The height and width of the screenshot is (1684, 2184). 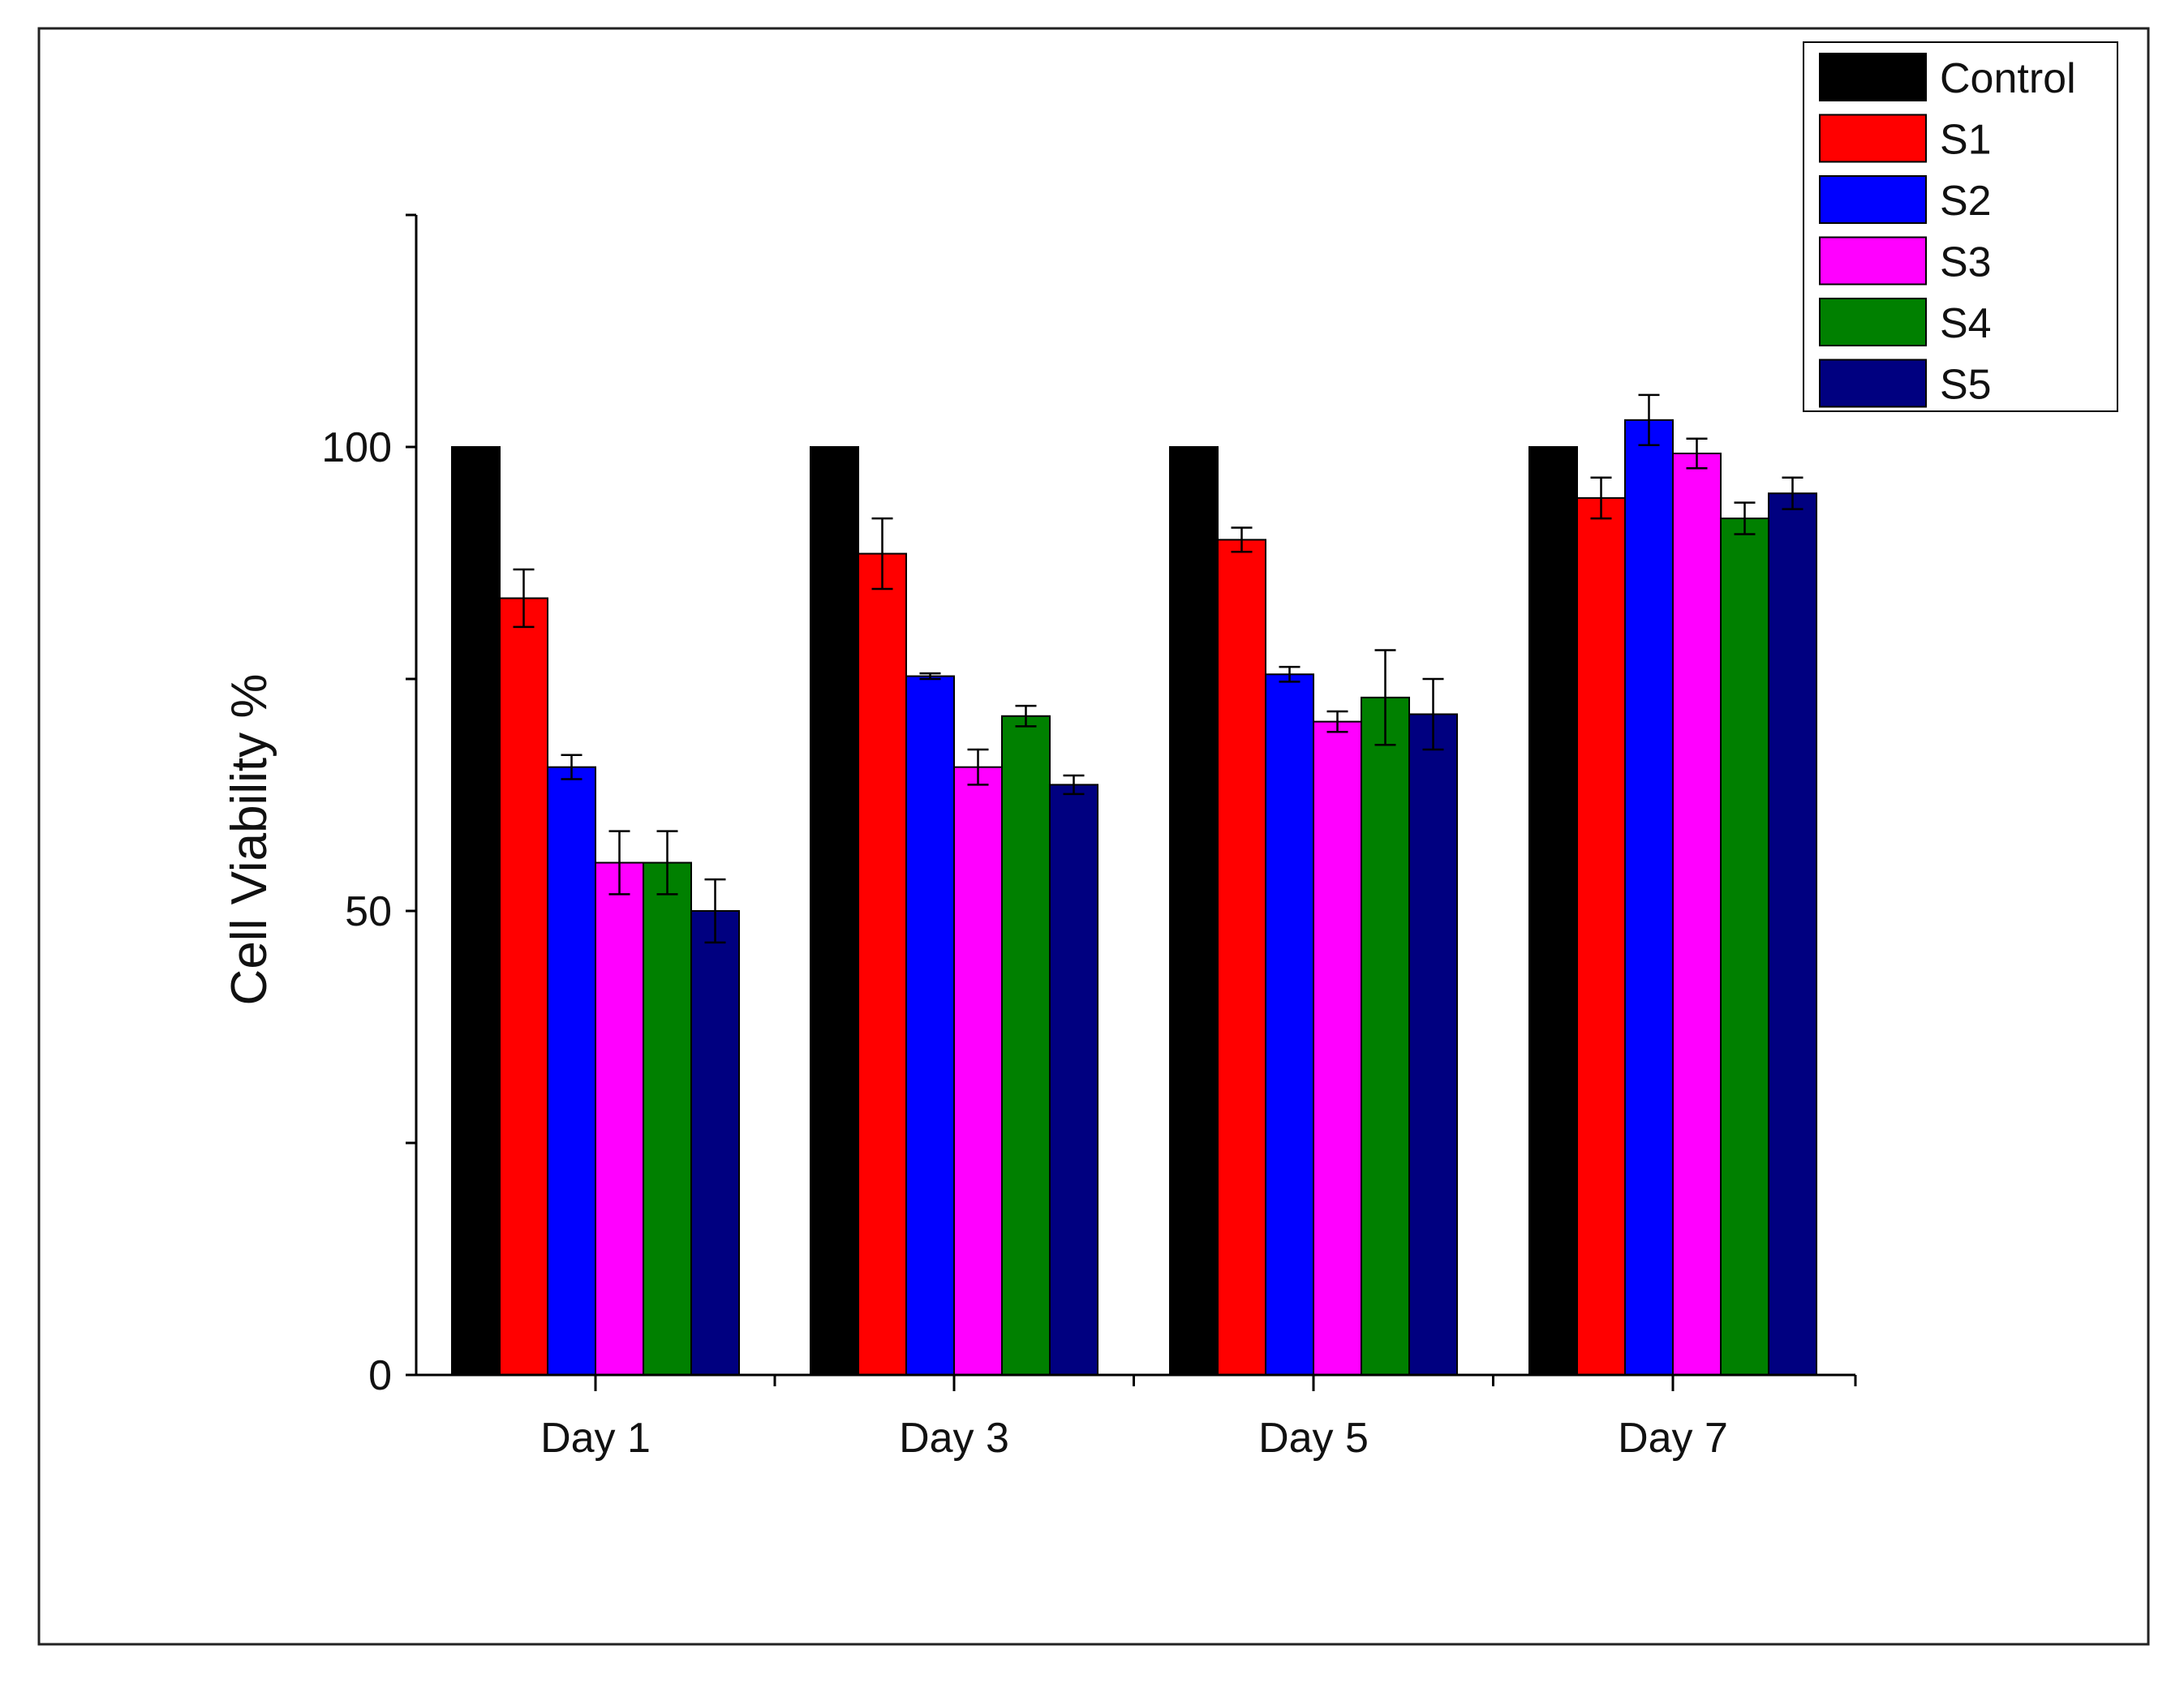 I want to click on x-tick-label: Day 3, so click(x=954, y=1438).